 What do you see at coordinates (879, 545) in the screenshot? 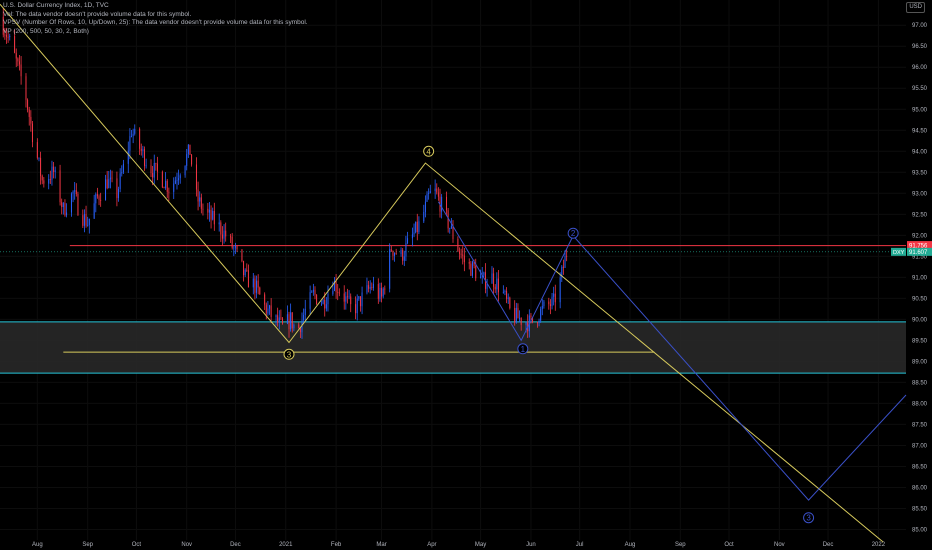
I see `x-tick-label: 2022` at bounding box center [879, 545].